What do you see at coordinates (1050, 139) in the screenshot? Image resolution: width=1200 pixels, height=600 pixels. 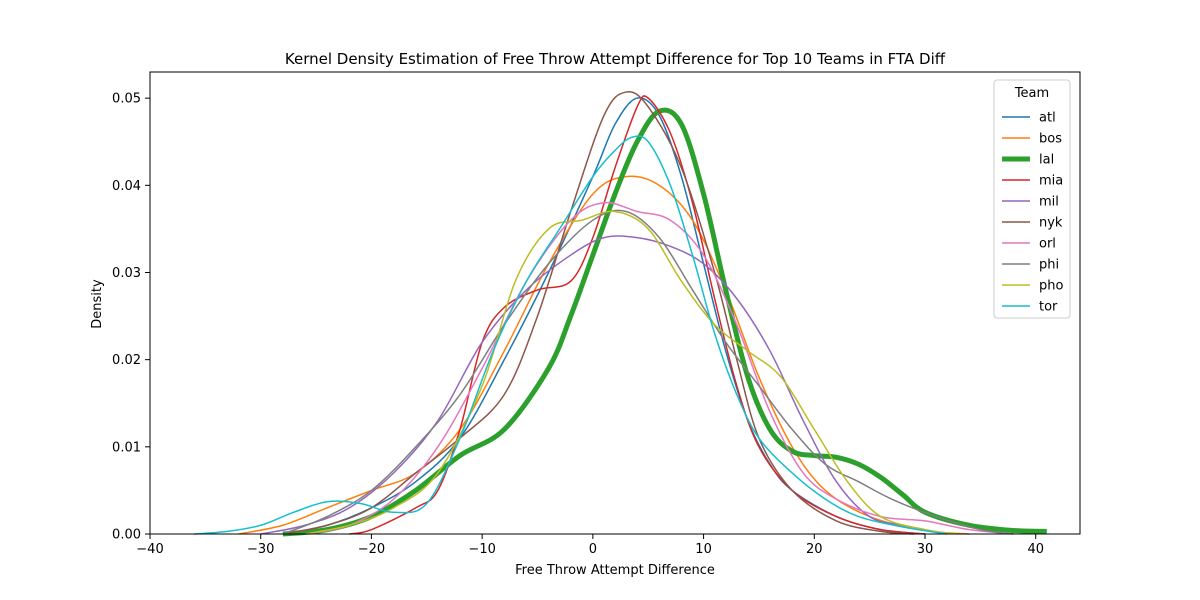 I see `legend-label-bos: bos` at bounding box center [1050, 139].